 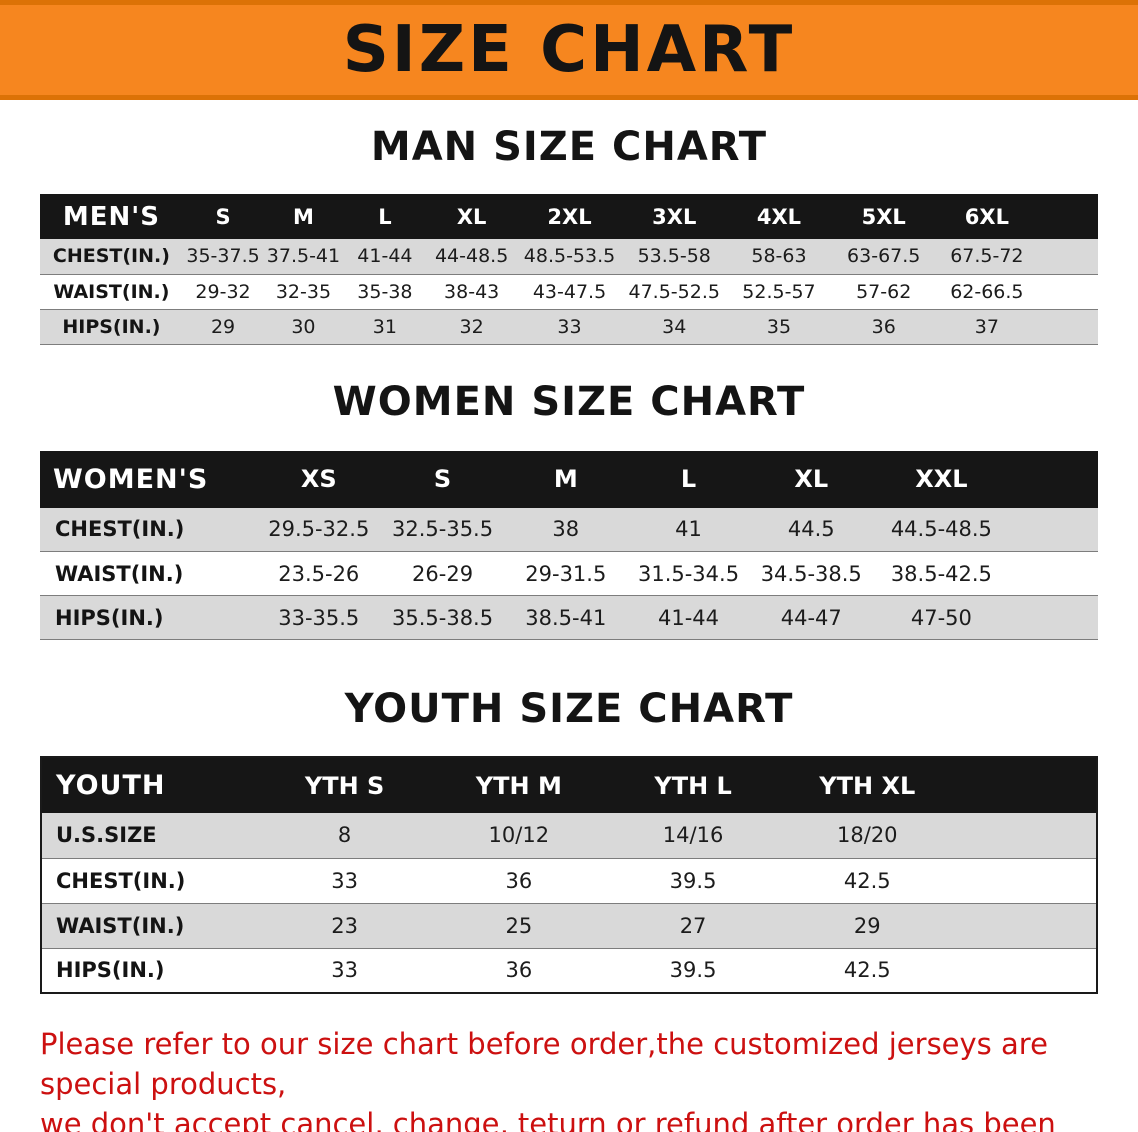 I want to click on size-value-cell: 38.5-42.5, so click(x=941, y=573).